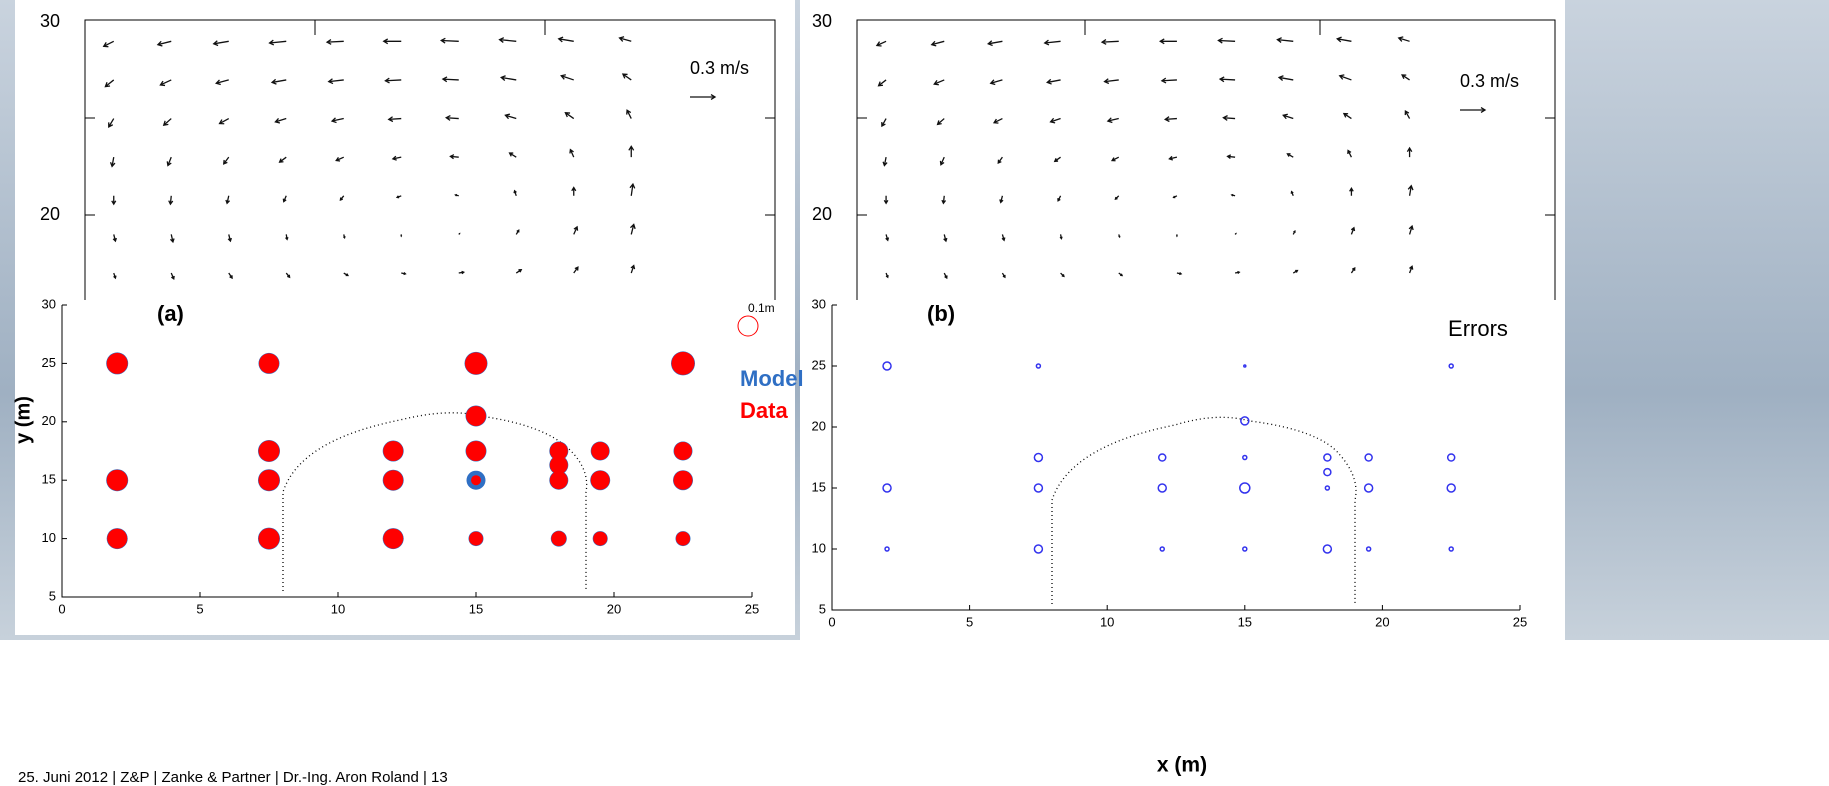 This screenshot has height=786, width=1829. Describe the element at coordinates (52, 595) in the screenshot. I see `y-tick-label: 5` at that location.